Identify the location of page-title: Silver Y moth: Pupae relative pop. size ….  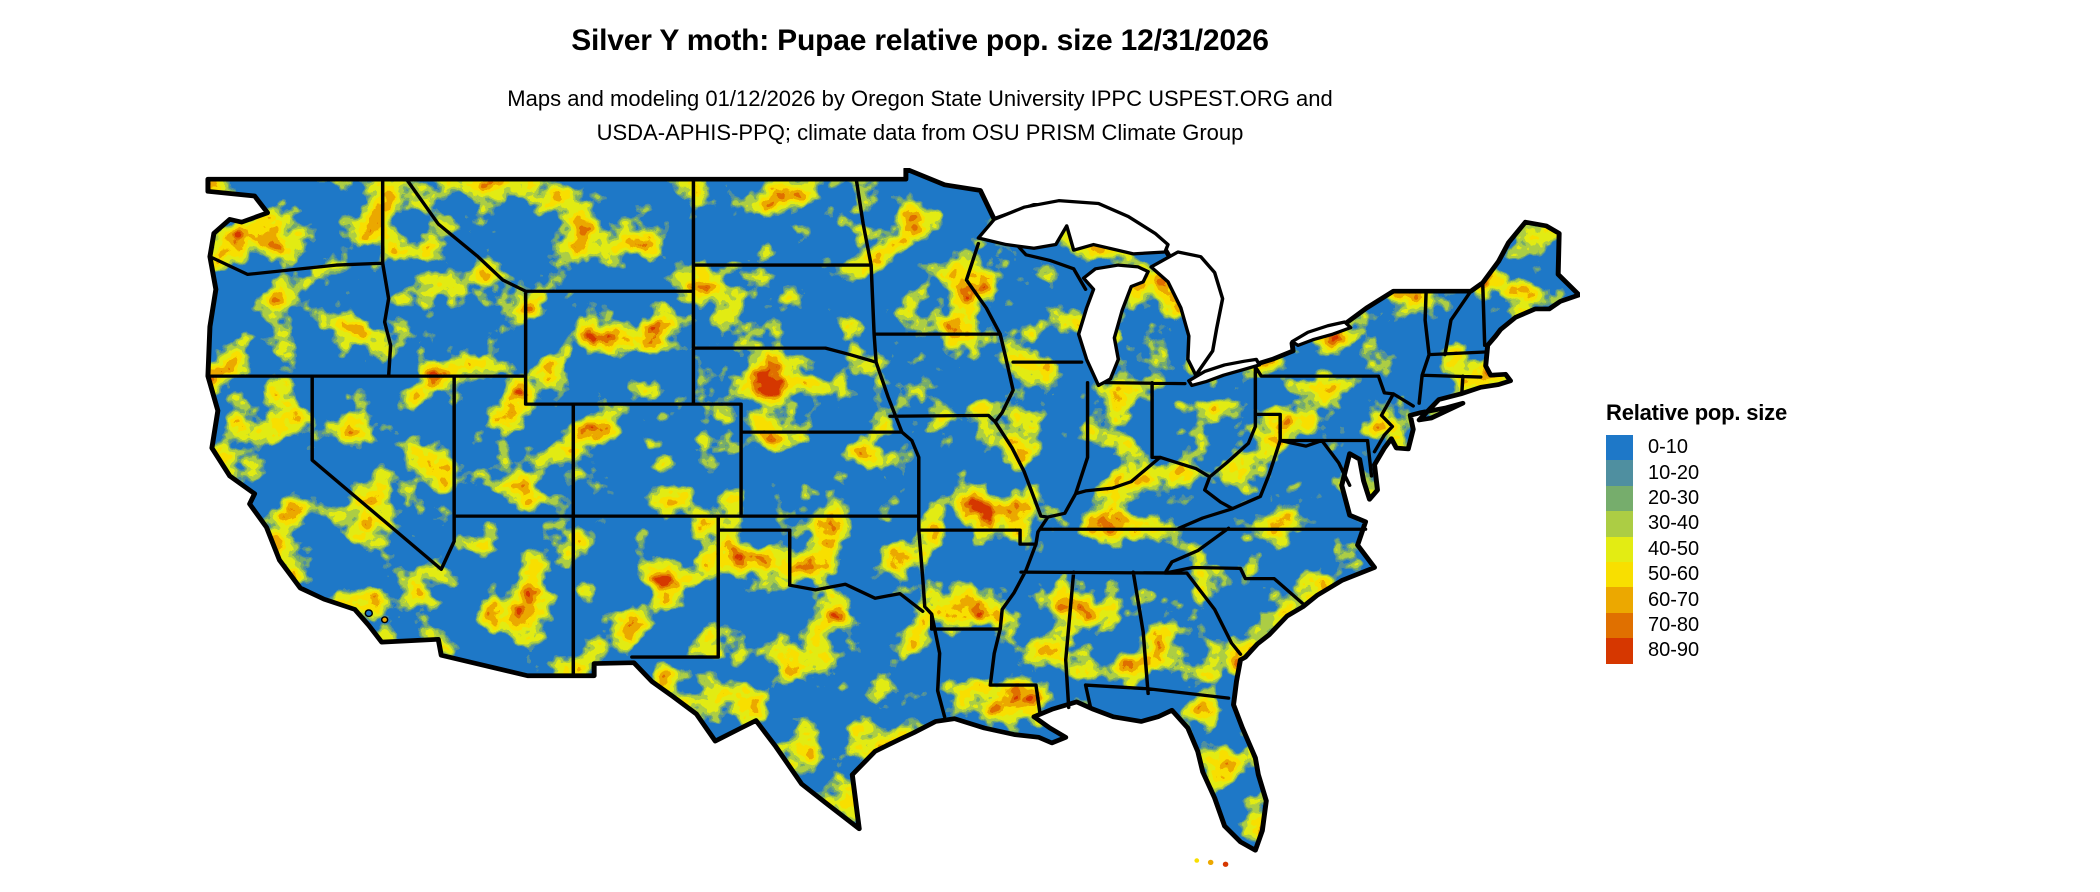
(920, 40).